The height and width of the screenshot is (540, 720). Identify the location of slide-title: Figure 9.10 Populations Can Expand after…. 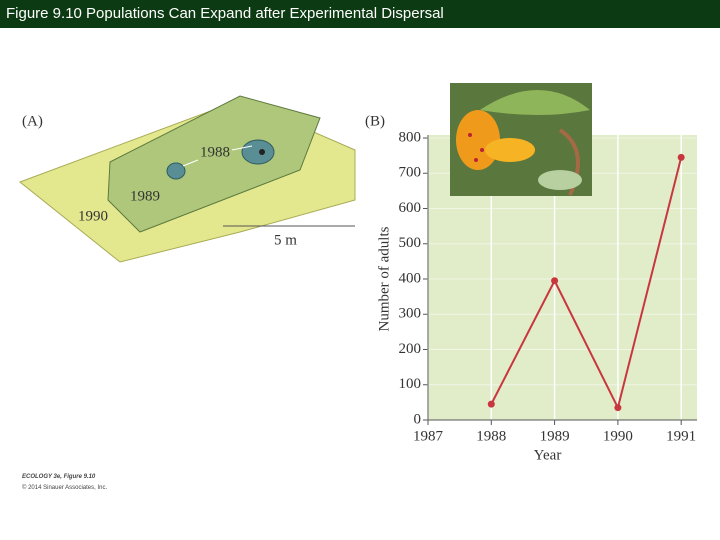
(225, 13).